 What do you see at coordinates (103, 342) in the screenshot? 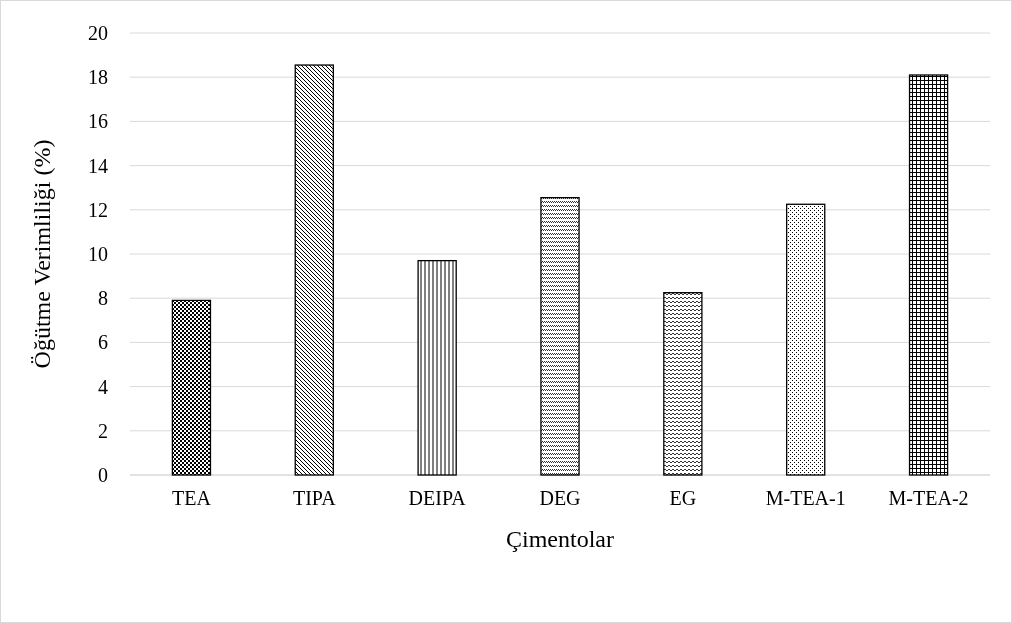
I see `y-tick-label: 6` at bounding box center [103, 342].